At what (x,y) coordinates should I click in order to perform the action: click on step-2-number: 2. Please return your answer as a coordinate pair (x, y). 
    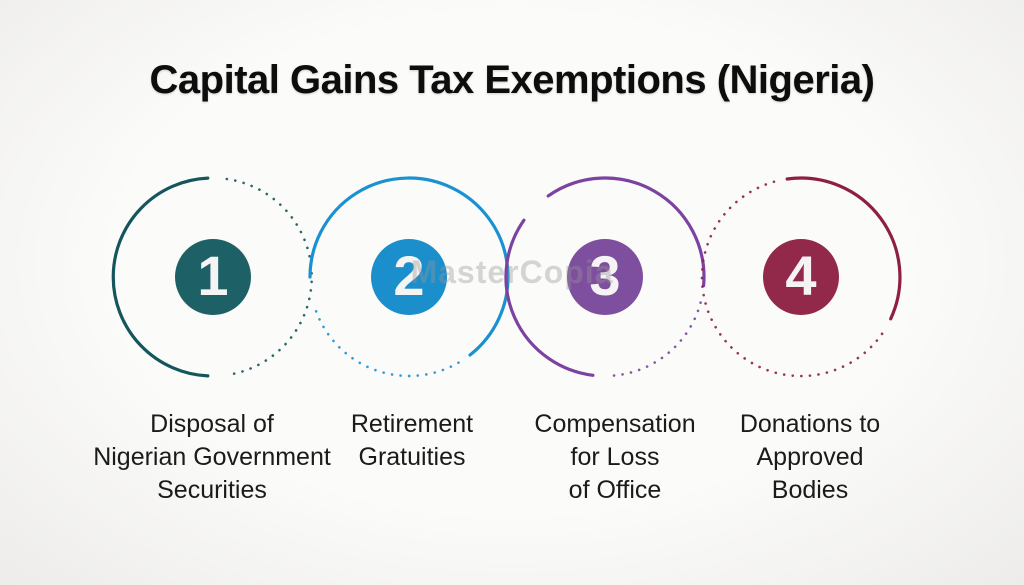
    Looking at the image, I should click on (409, 275).